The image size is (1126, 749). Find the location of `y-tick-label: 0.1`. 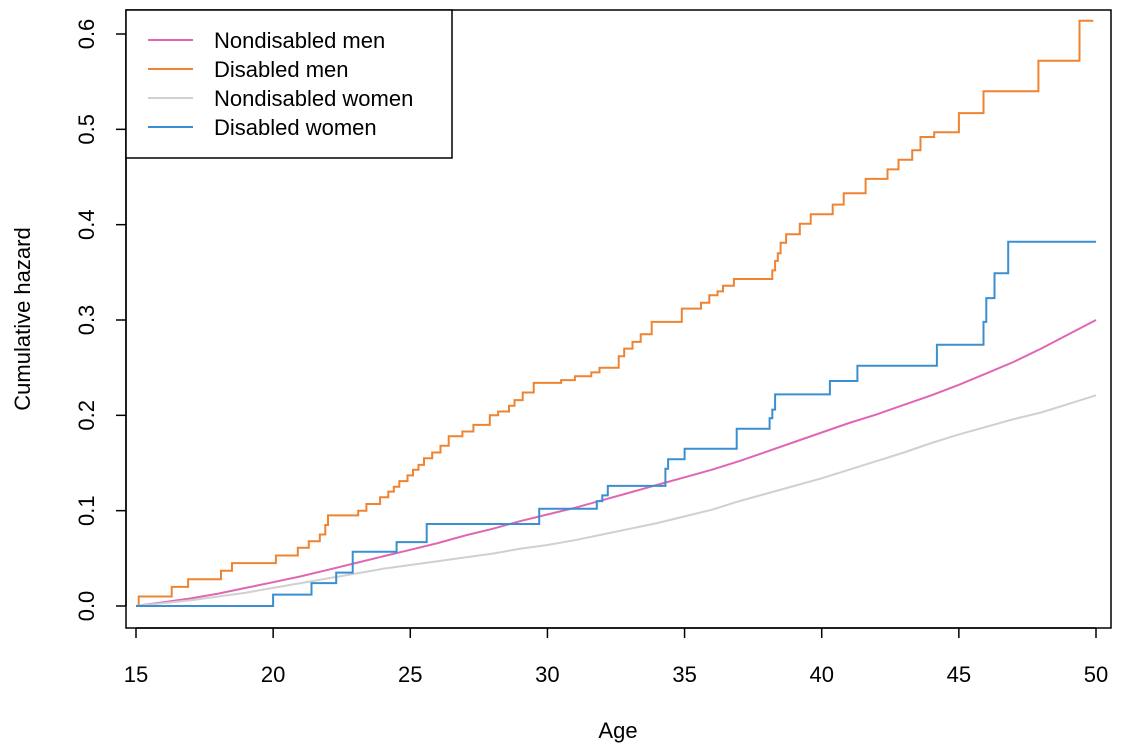

y-tick-label: 0.1 is located at coordinates (86, 510).